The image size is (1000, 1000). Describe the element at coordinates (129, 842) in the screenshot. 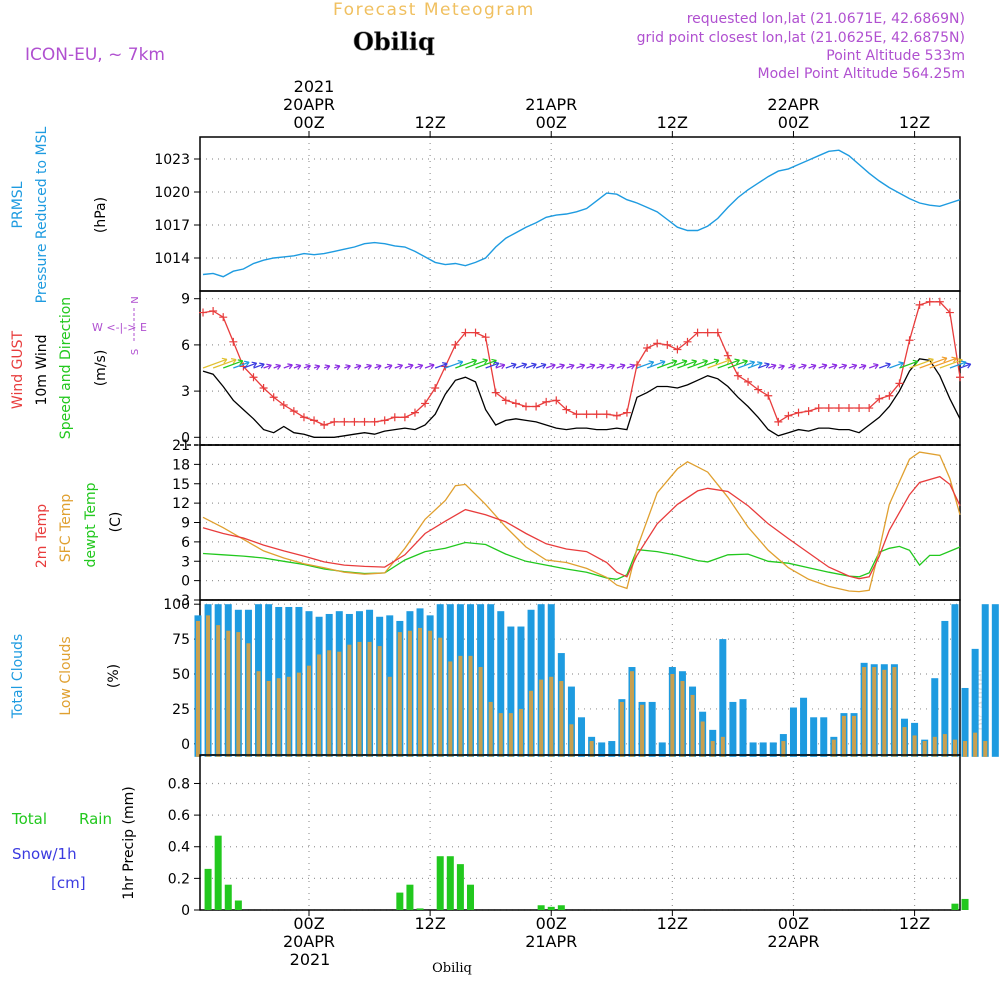

I see `precip-unit: 1hr Precip (mm)` at that location.